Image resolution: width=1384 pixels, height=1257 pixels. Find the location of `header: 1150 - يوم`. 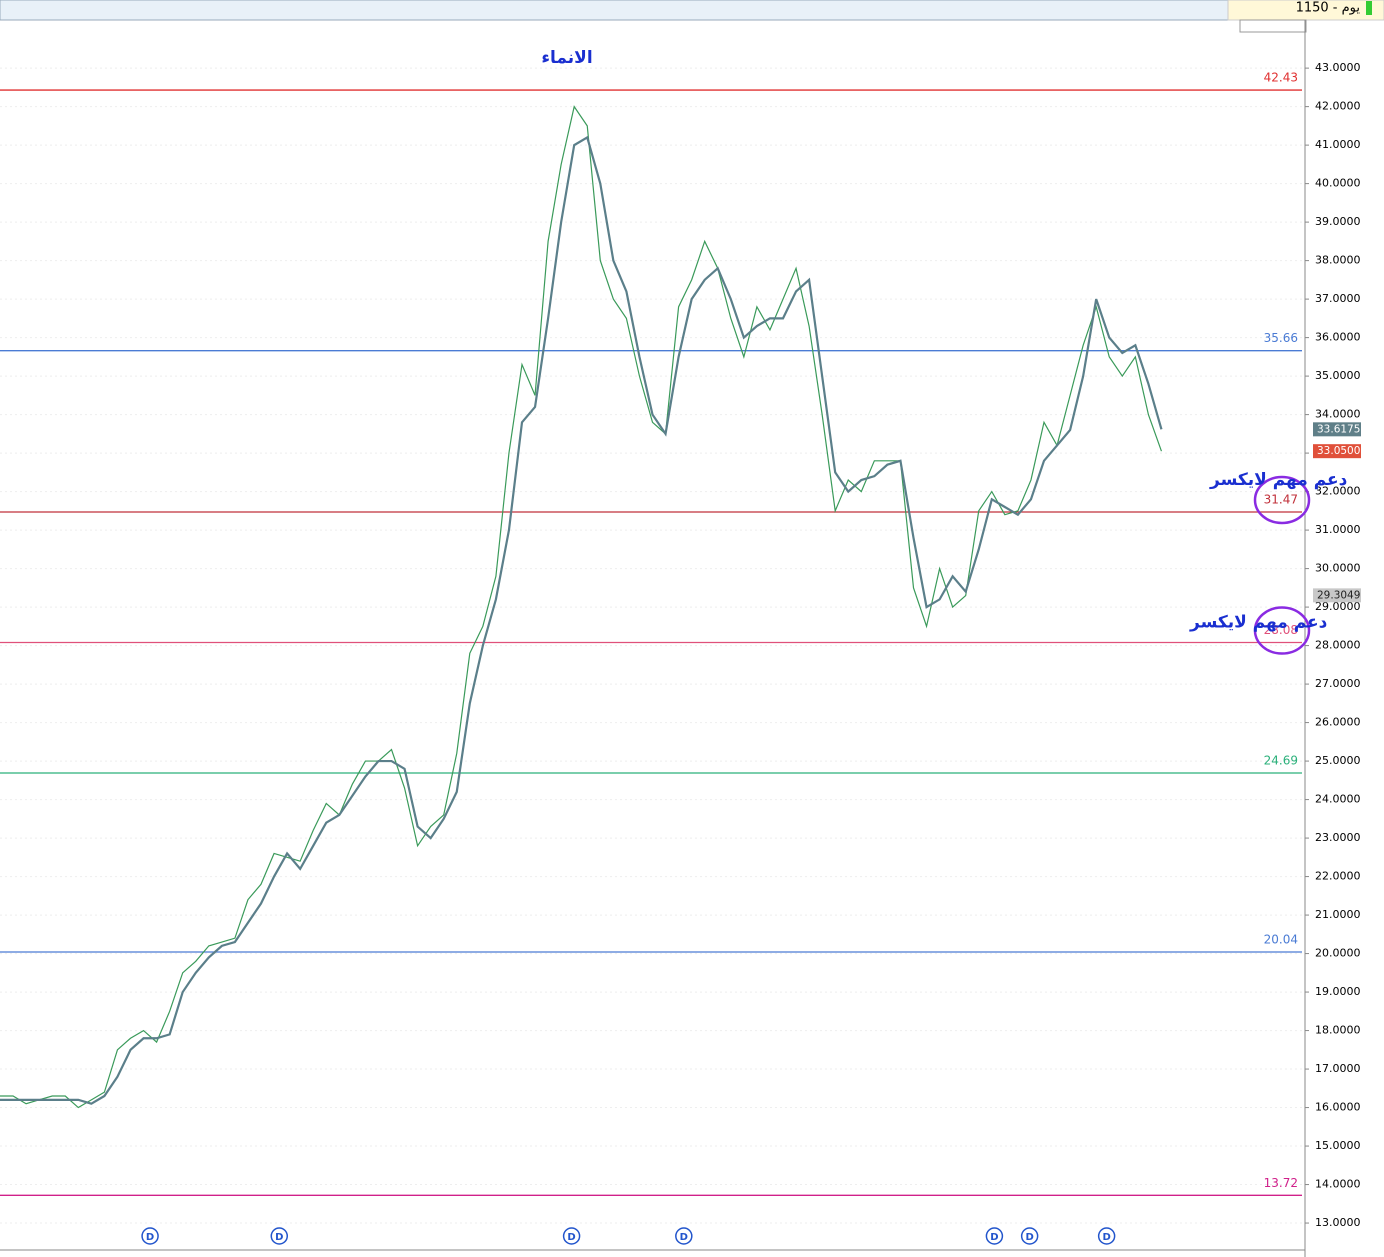

header: 1150 - يوم is located at coordinates (1328, 8).